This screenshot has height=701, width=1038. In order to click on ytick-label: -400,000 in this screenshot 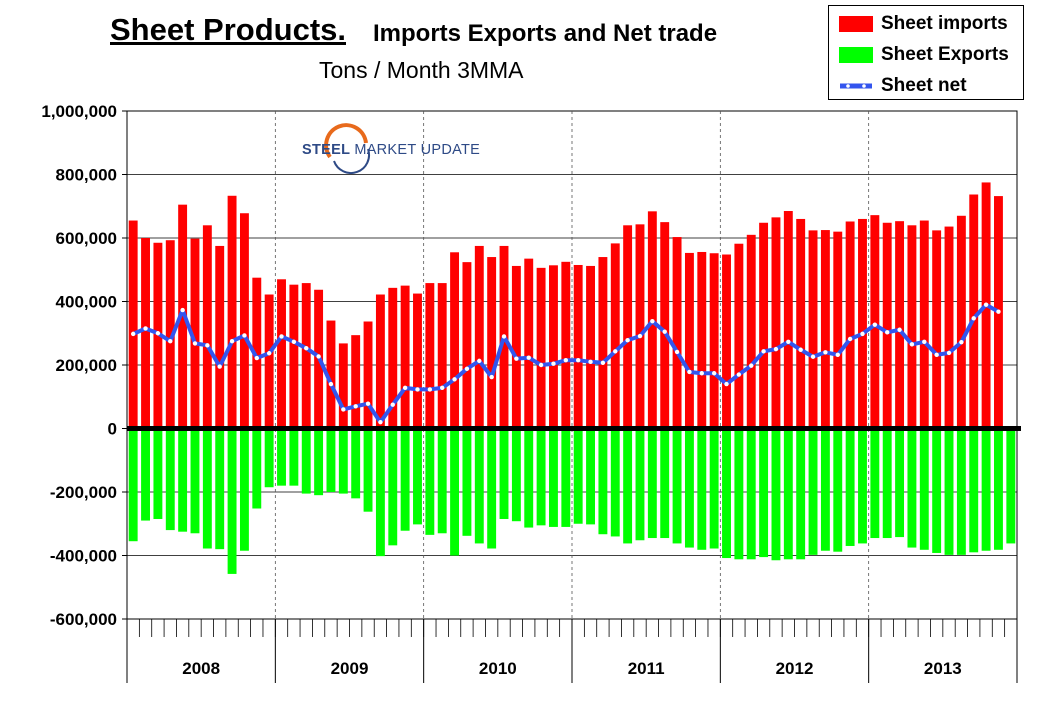, I will do `click(83, 556)`.